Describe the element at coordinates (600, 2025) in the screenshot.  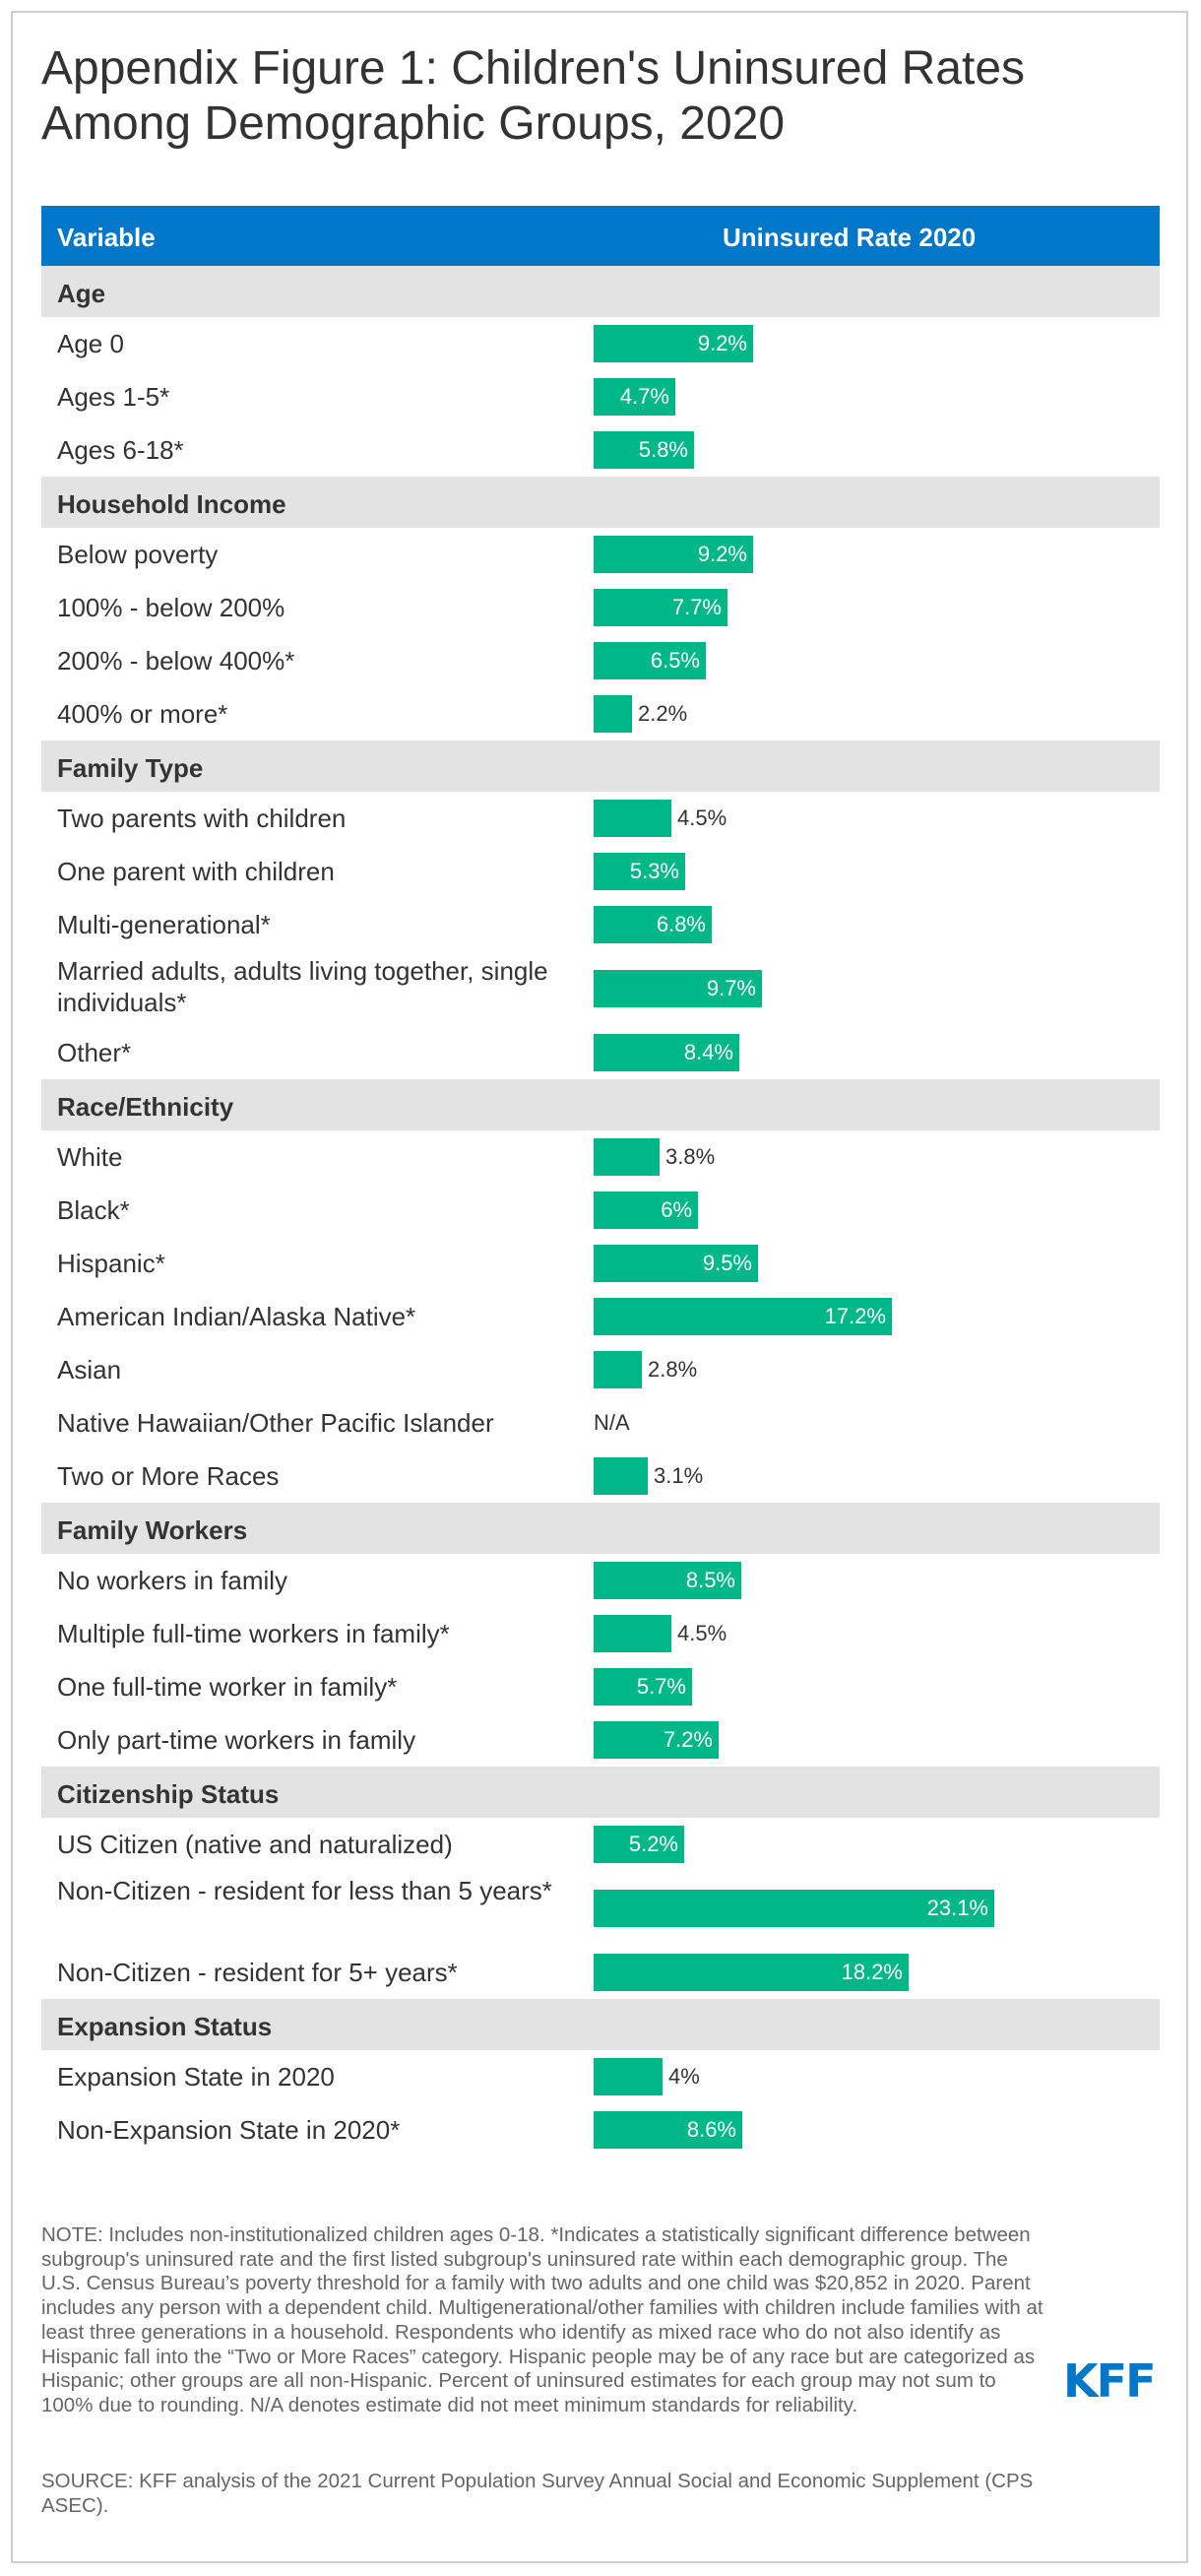
I see `group-header: Expansion Status` at that location.